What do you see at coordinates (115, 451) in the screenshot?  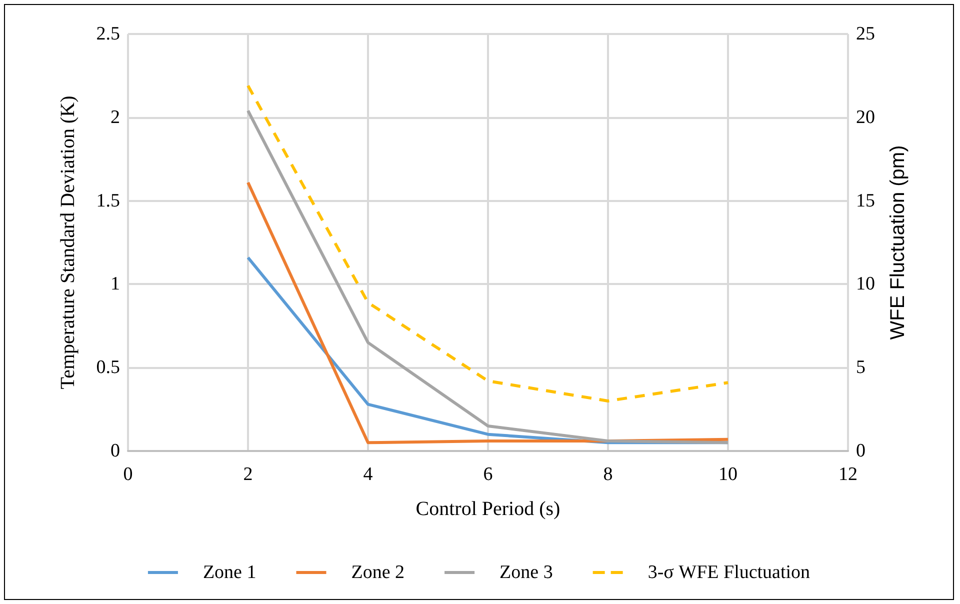 I see `y-tick-label: 0` at bounding box center [115, 451].